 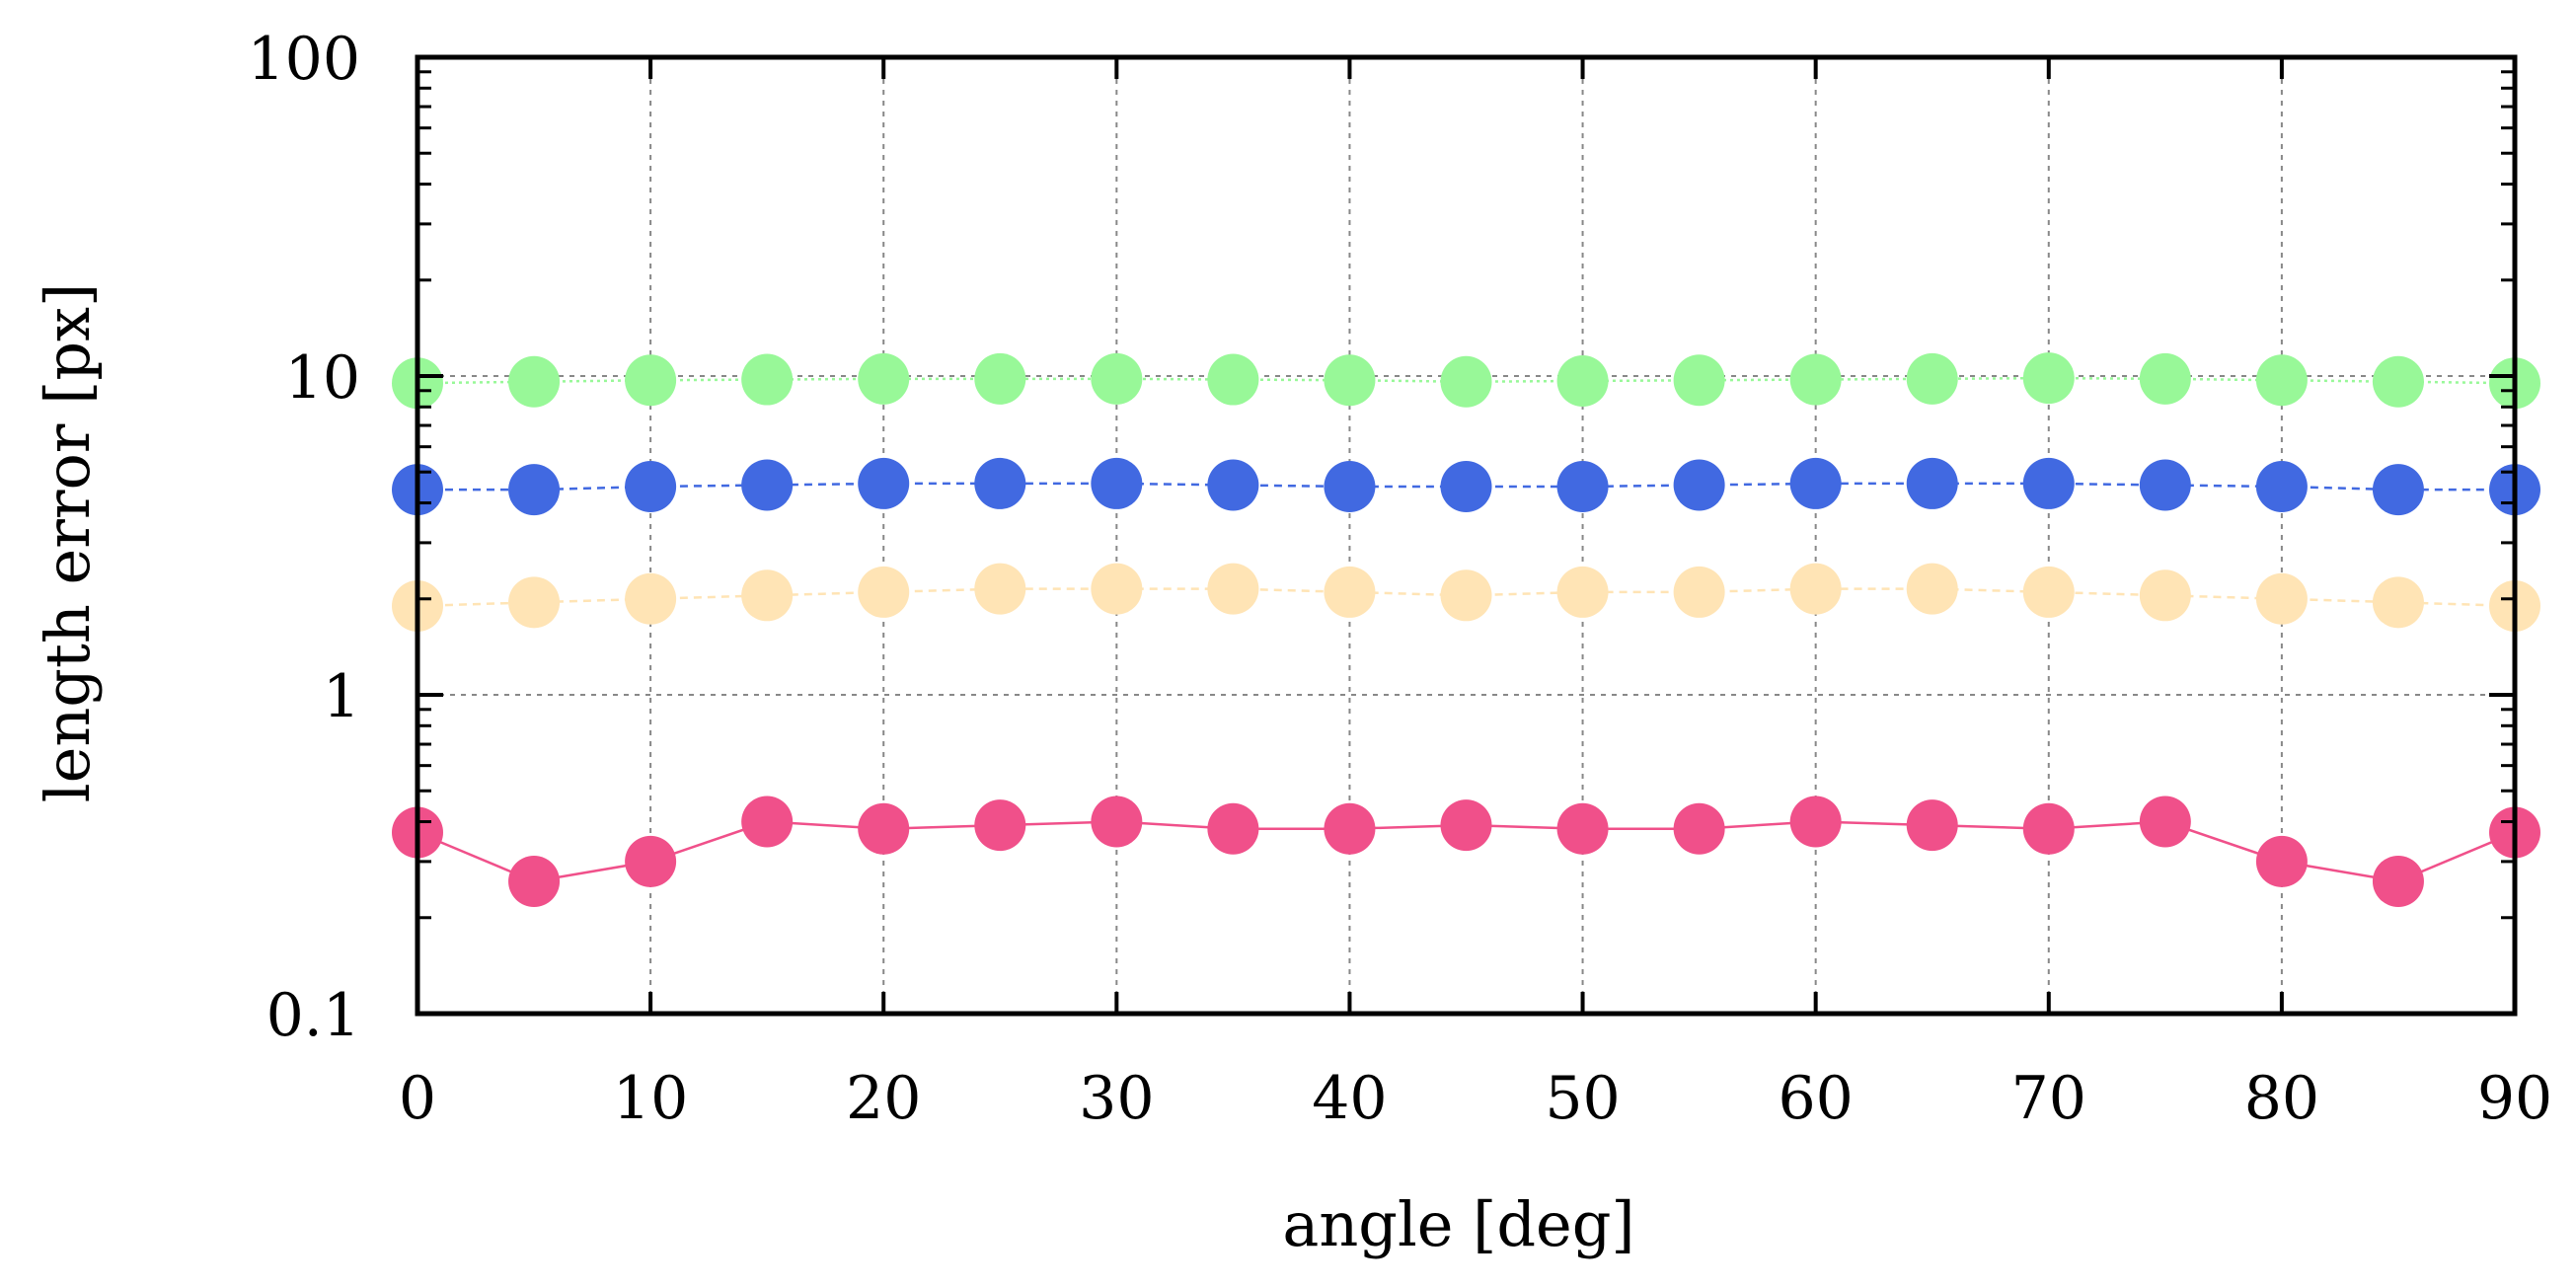 I want to click on series-blue, so click(x=1466, y=487).